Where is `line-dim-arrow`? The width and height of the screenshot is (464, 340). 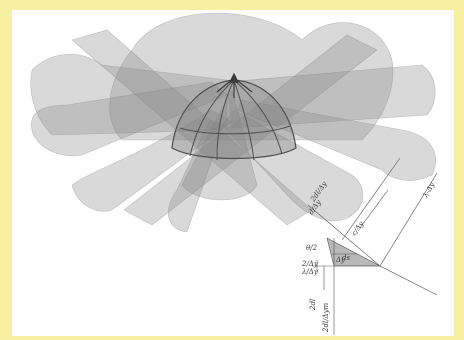 line-dim-arrow is located at coordinates (374, 209).